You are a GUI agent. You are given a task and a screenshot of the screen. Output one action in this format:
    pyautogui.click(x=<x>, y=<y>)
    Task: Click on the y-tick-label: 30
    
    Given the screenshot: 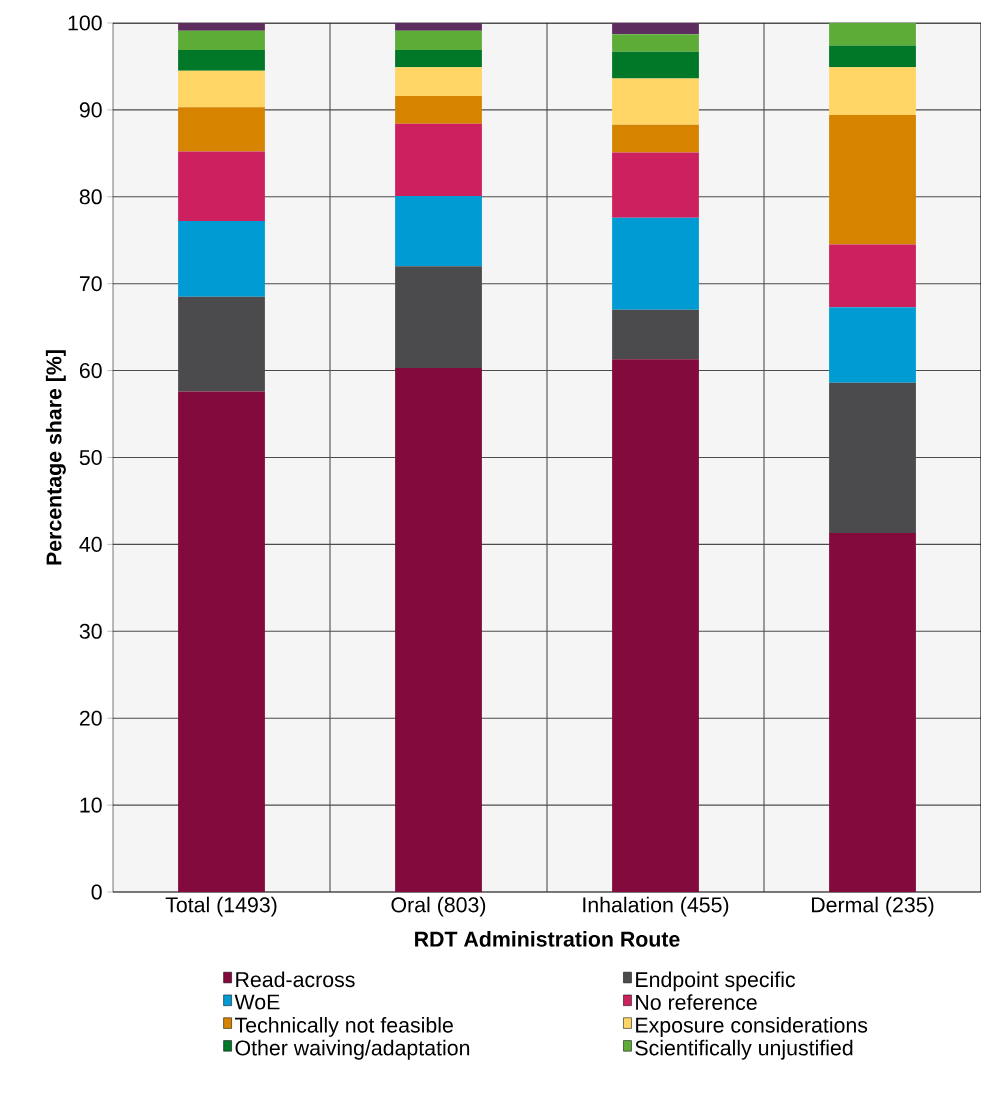 What is the action you would take?
    pyautogui.click(x=90, y=631)
    